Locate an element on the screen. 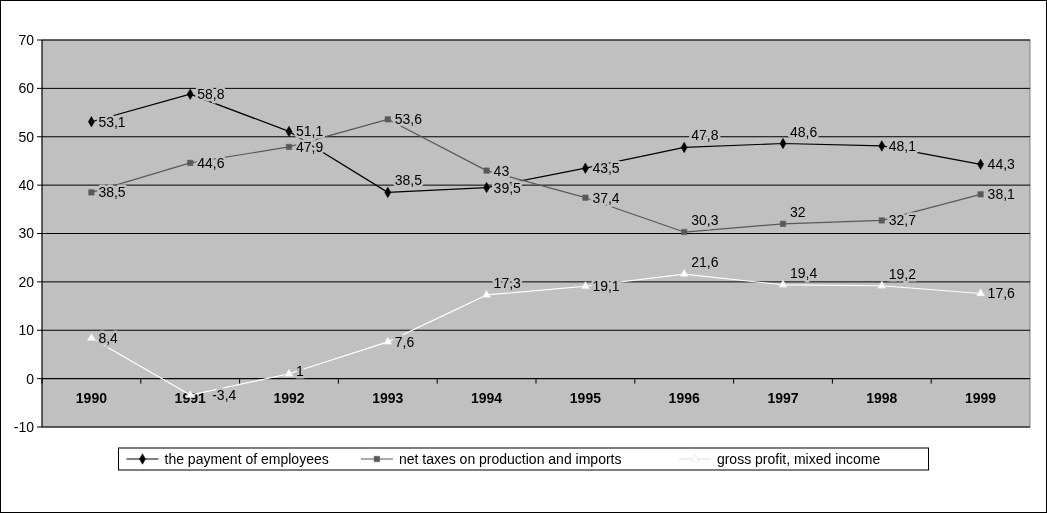 This screenshot has width=1047, height=513. y-tick-label: -10 is located at coordinates (24, 426).